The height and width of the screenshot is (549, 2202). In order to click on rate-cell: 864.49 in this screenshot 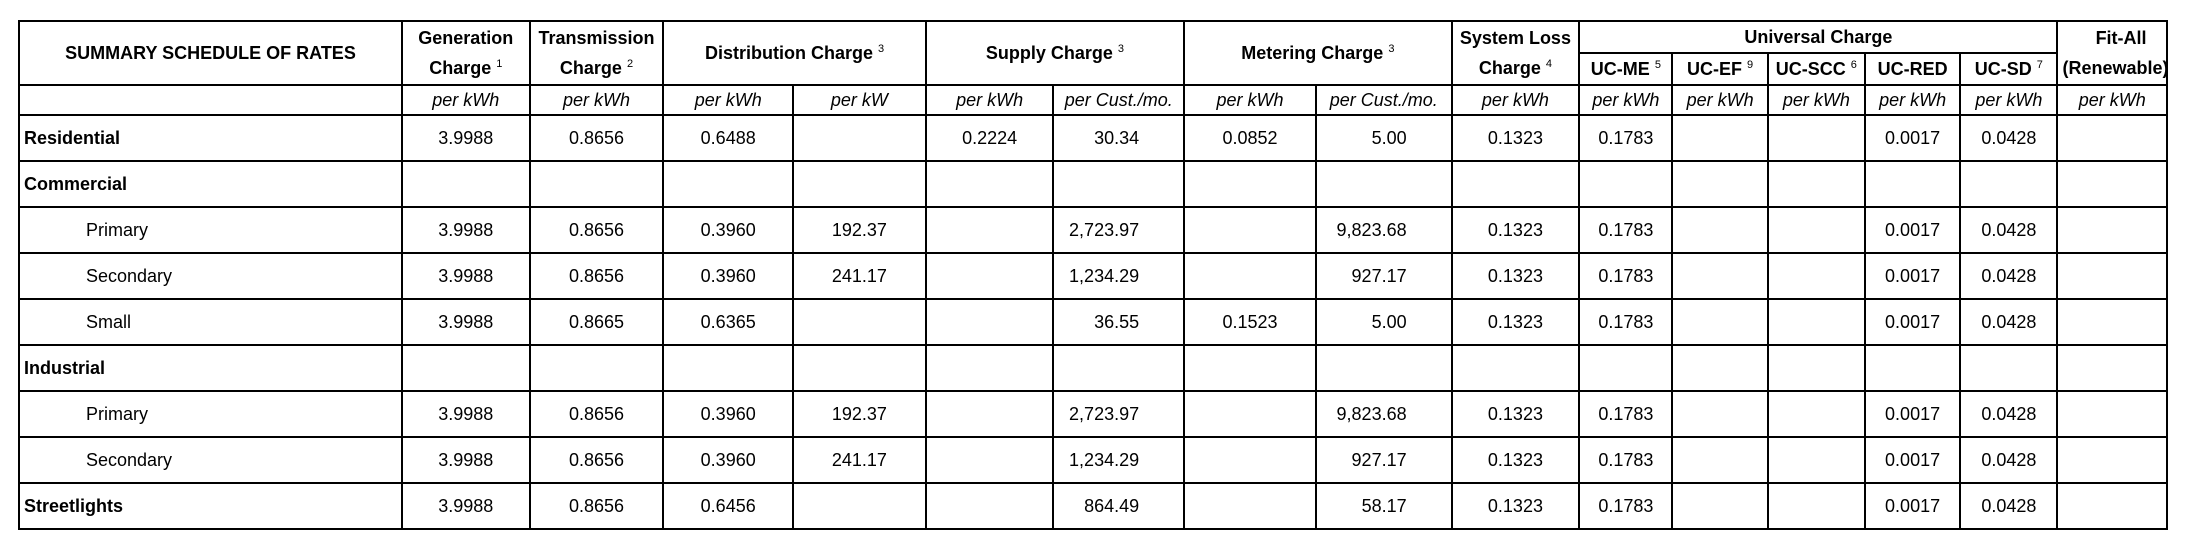, I will do `click(1119, 506)`.